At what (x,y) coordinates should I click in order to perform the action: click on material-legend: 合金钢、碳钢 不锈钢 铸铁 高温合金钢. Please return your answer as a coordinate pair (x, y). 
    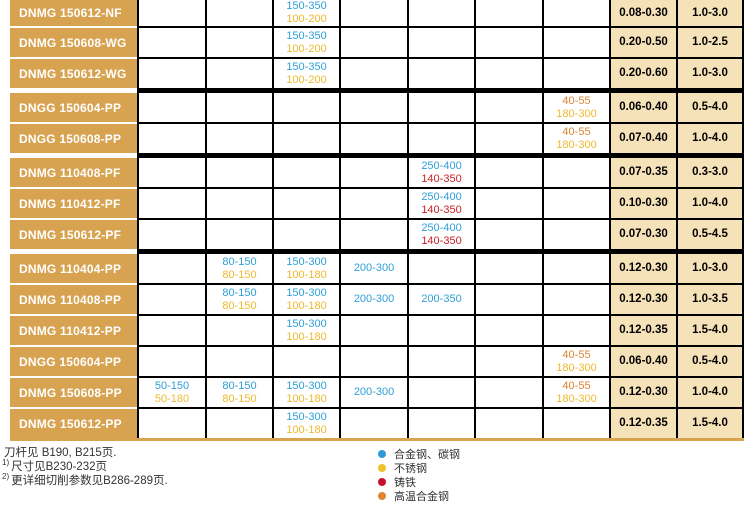
    Looking at the image, I should click on (419, 475).